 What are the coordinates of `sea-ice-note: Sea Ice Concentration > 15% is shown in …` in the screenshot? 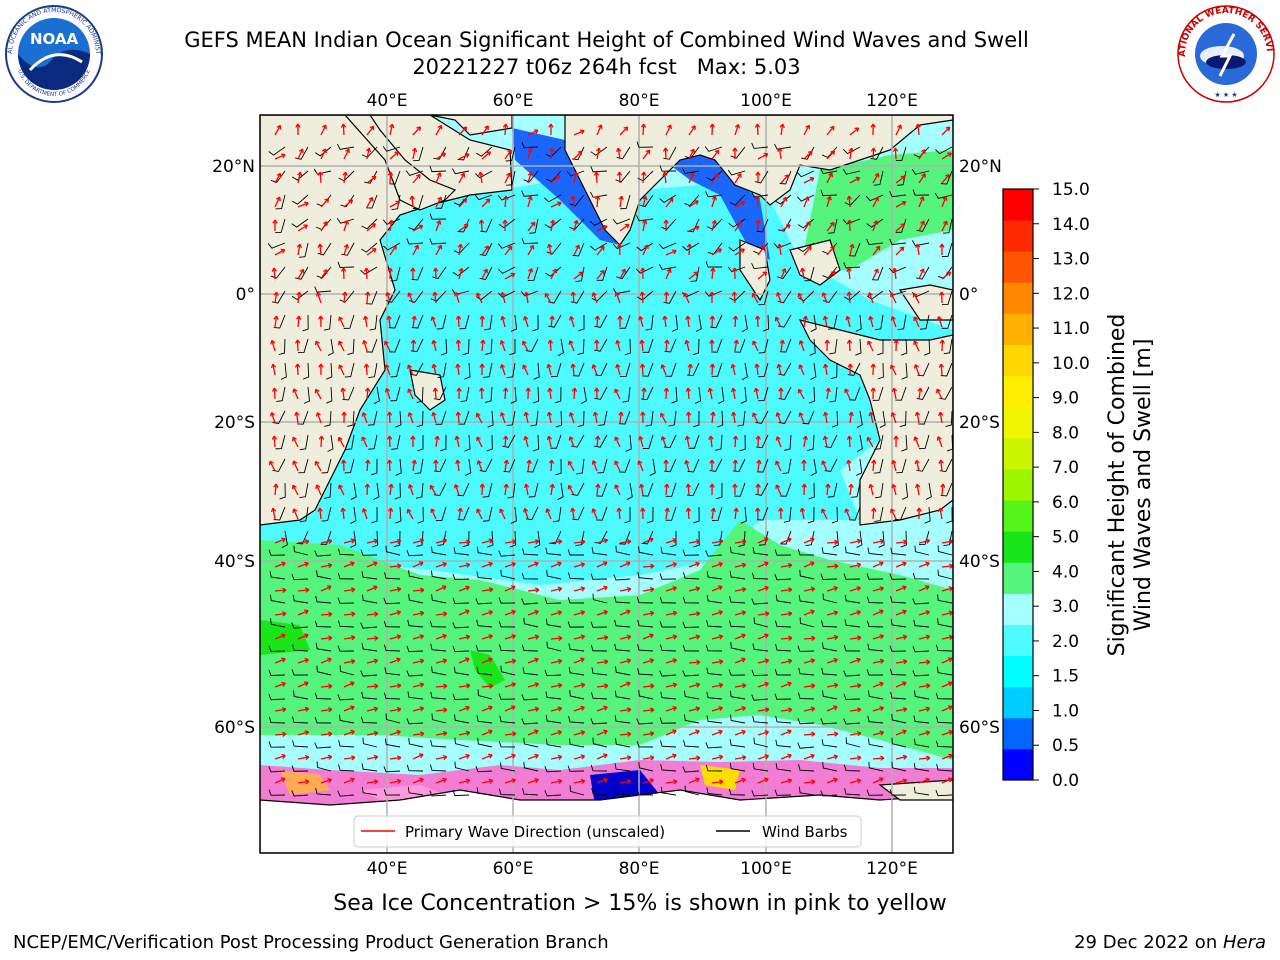 It's located at (640, 903).